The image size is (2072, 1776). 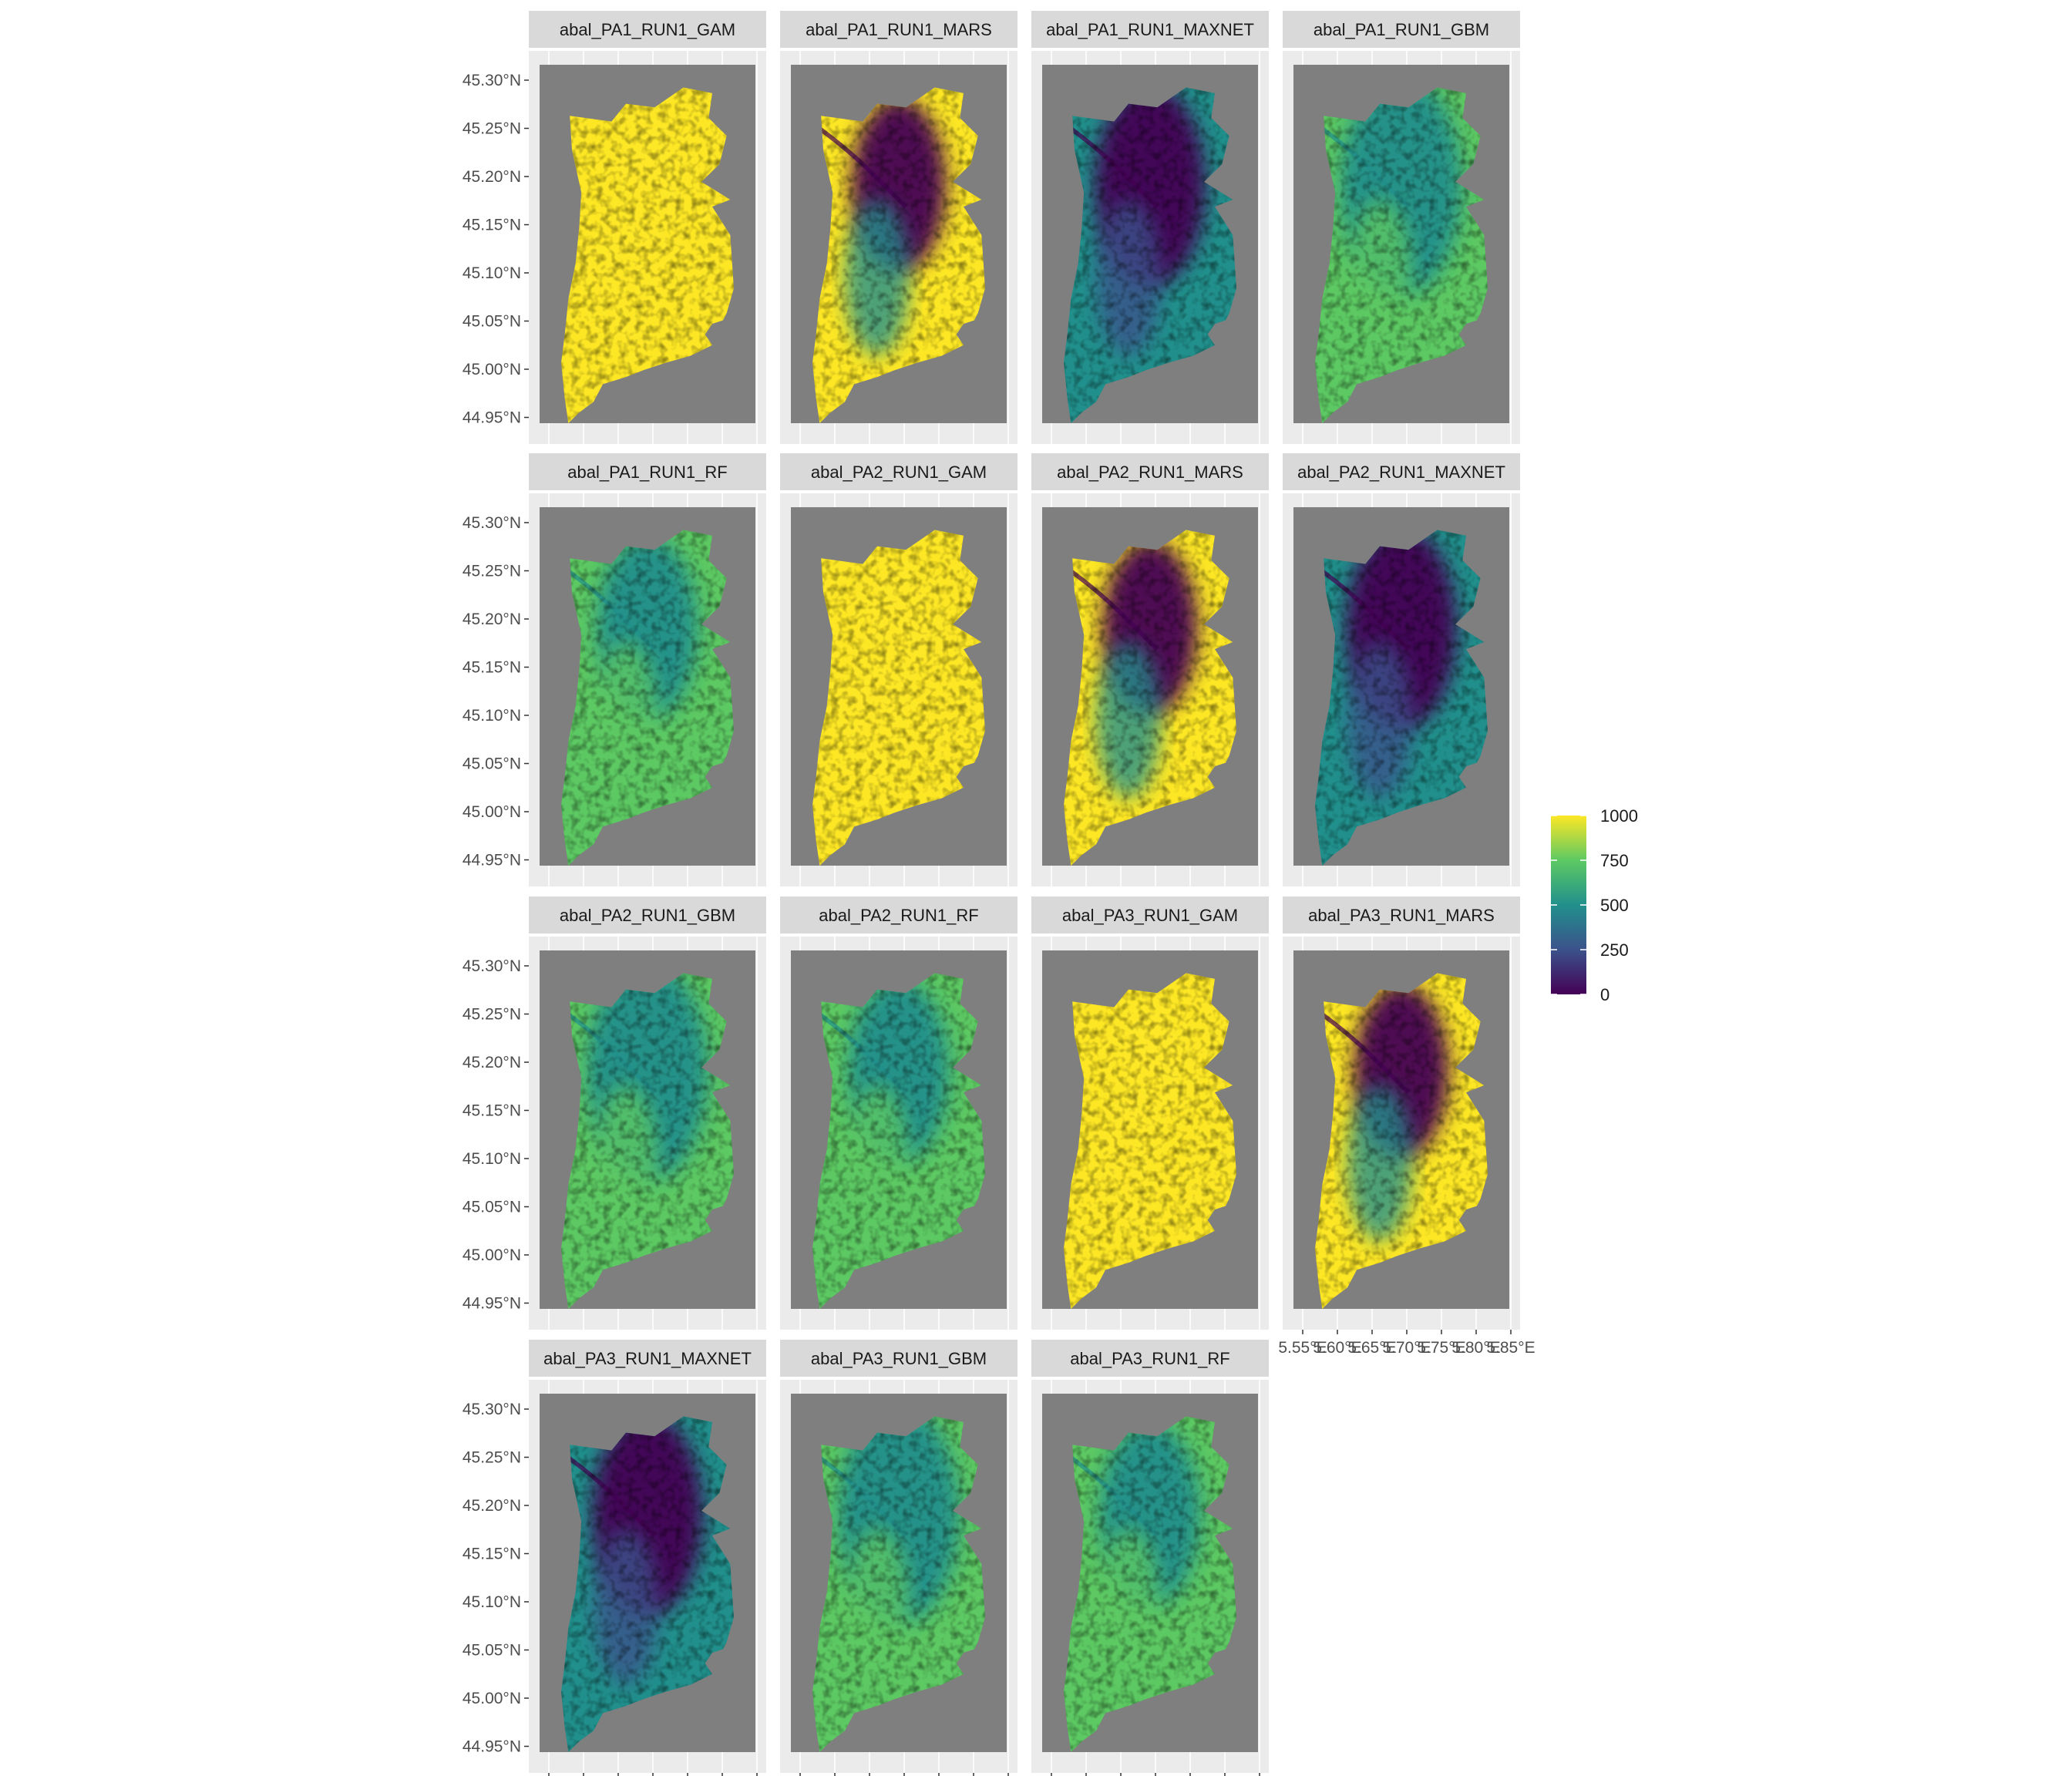 I want to click on map-panel: abal_PA2_RUN1_GAM, so click(x=899, y=670).